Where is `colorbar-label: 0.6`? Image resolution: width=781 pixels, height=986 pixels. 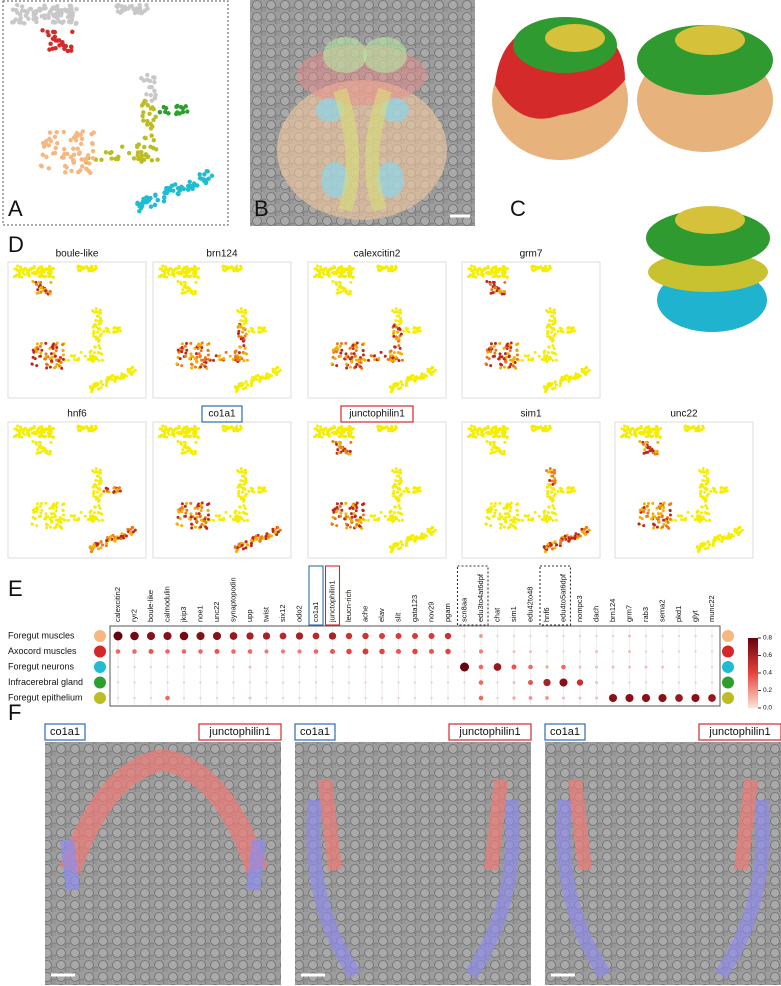 colorbar-label: 0.6 is located at coordinates (767, 655).